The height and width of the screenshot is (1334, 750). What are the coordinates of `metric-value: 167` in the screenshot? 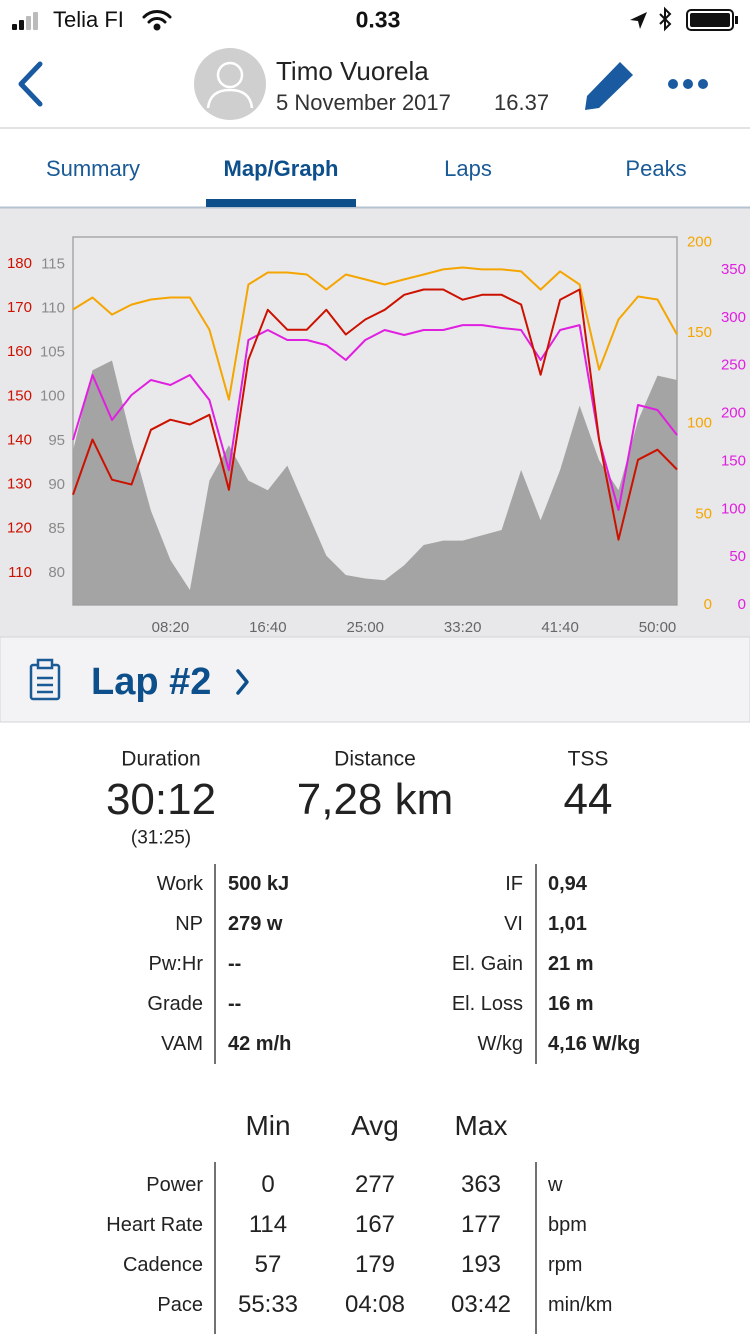 It's located at (375, 1224).